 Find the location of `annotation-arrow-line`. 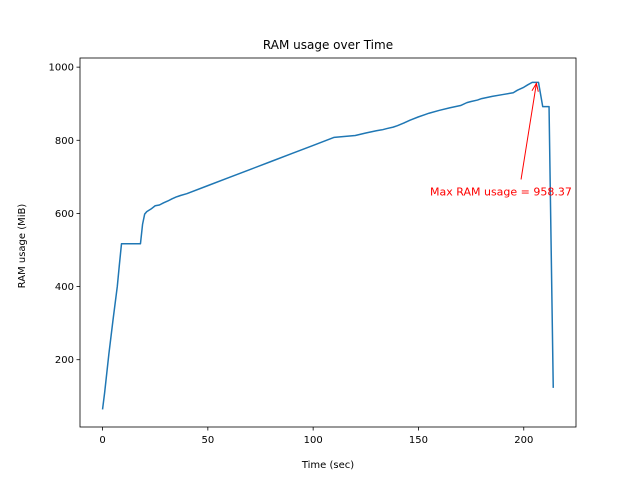

annotation-arrow-line is located at coordinates (528, 131).